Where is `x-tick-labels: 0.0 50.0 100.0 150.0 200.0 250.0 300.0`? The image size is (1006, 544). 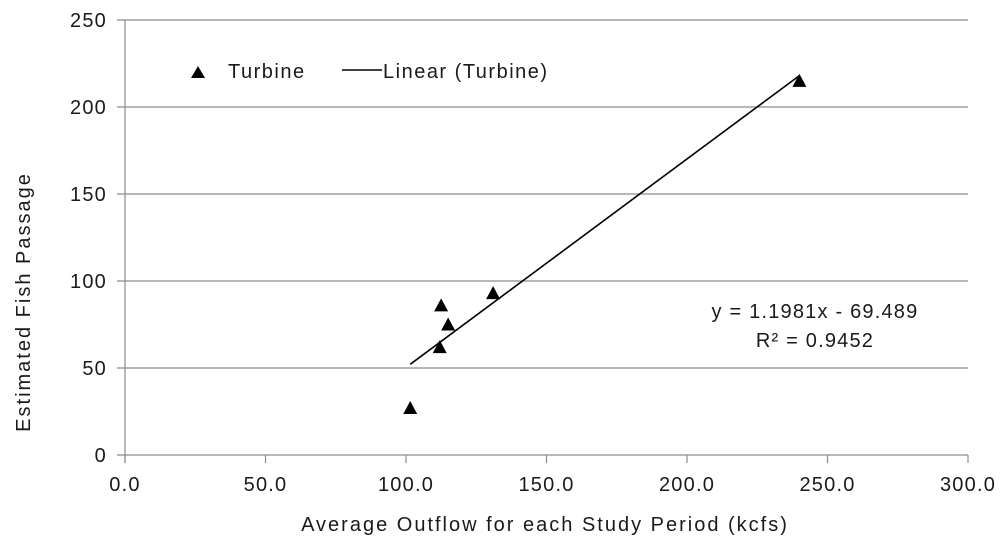
x-tick-labels: 0.0 50.0 100.0 150.0 200.0 250.0 300.0 is located at coordinates (552, 485).